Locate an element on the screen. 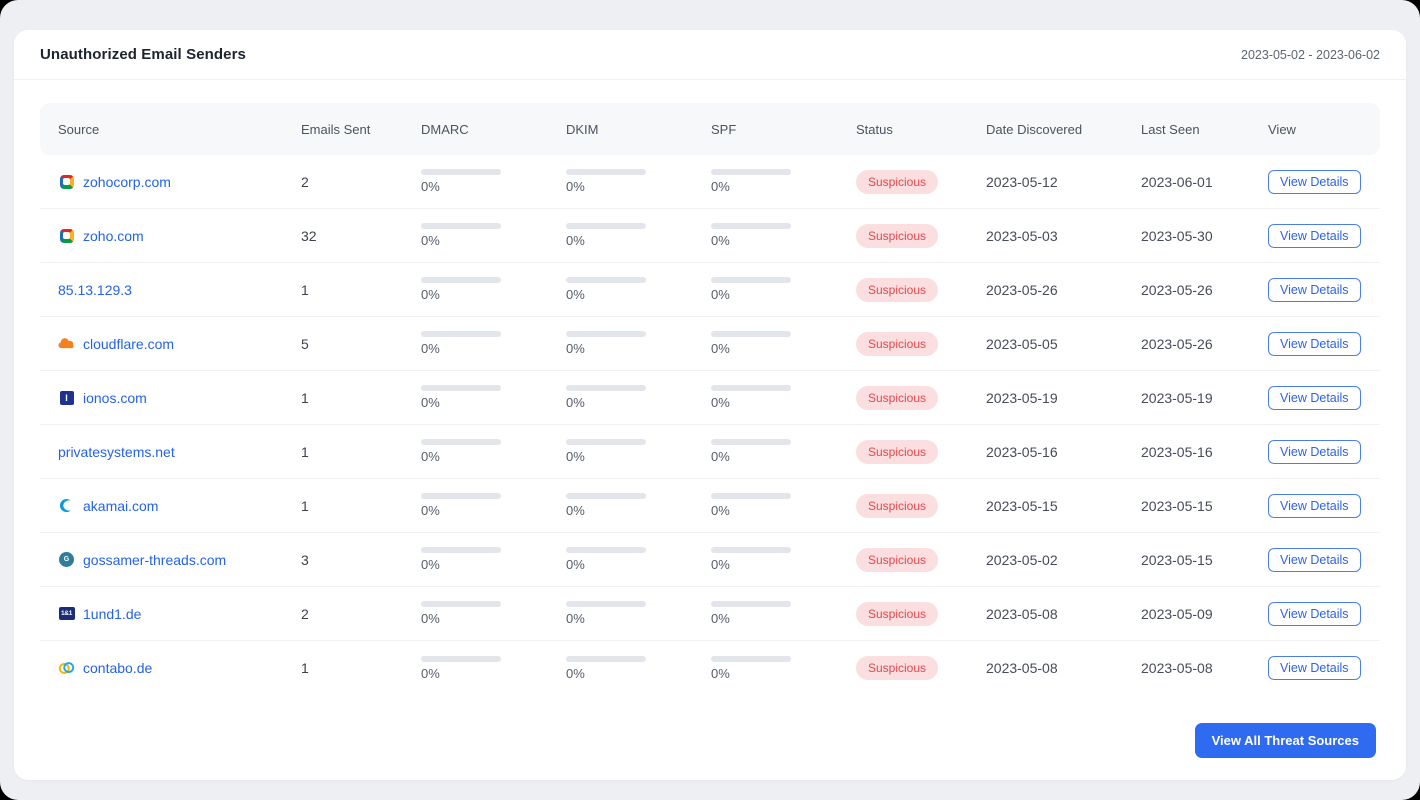 This screenshot has height=800, width=1420. source-link: akamai.com is located at coordinates (121, 505).